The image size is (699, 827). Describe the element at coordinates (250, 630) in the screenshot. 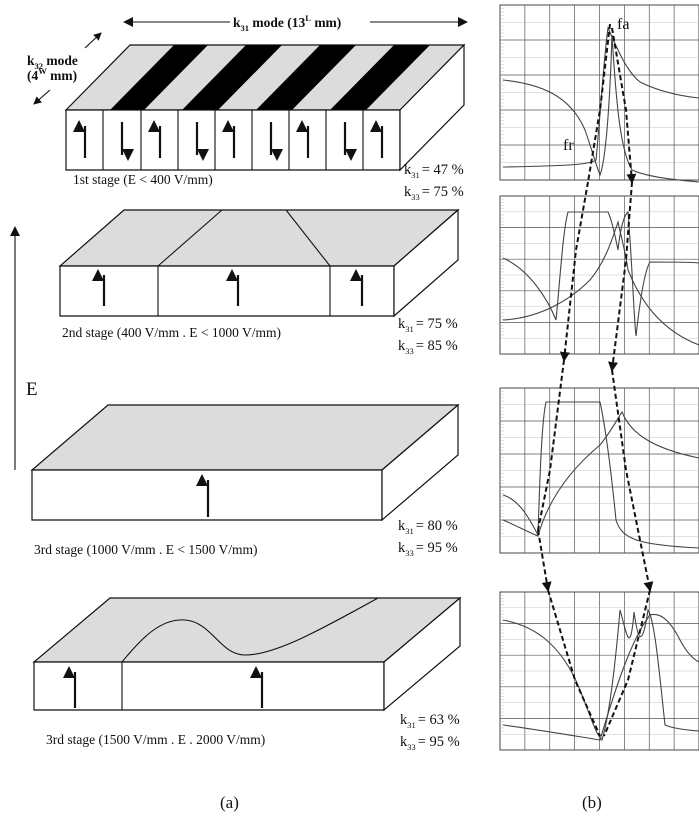

I see `stage4-domain-wall` at that location.